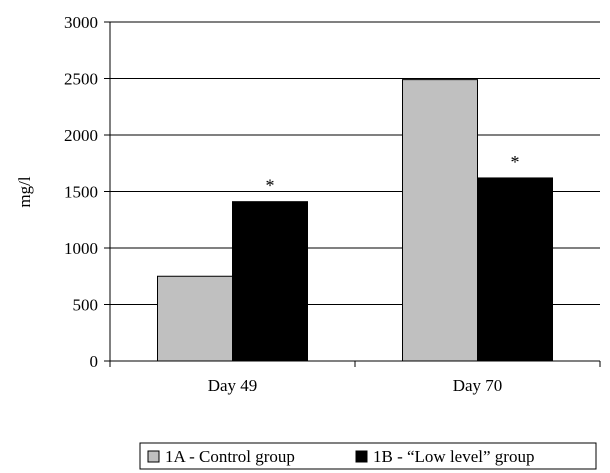  Describe the element at coordinates (453, 456) in the screenshot. I see `legend-label: 1B - “Low level” group` at that location.